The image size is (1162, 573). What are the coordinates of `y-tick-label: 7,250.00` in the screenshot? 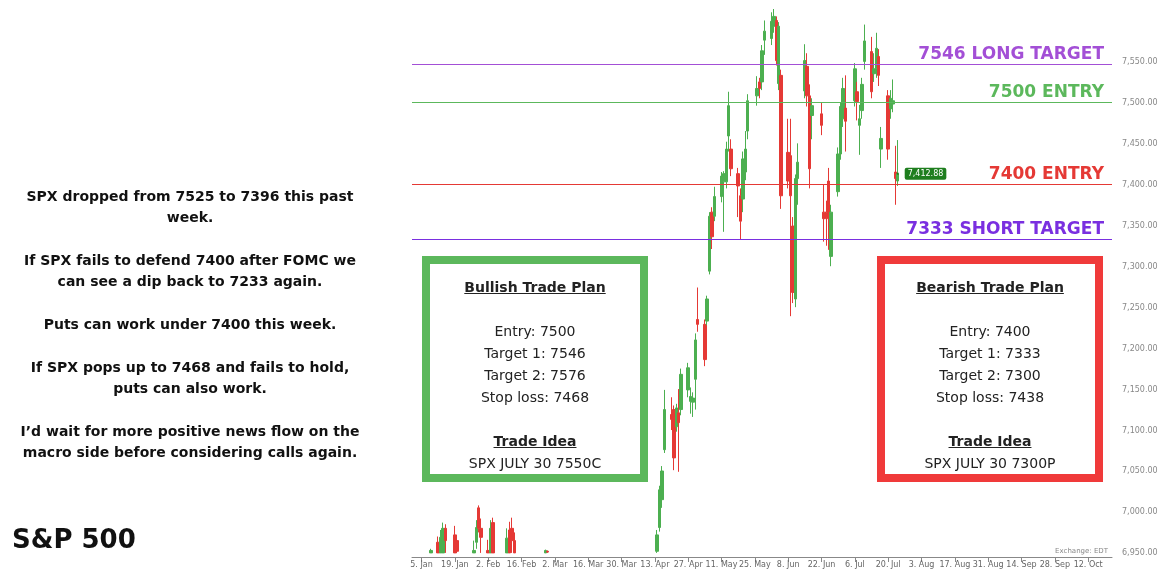 It's located at (1140, 307).